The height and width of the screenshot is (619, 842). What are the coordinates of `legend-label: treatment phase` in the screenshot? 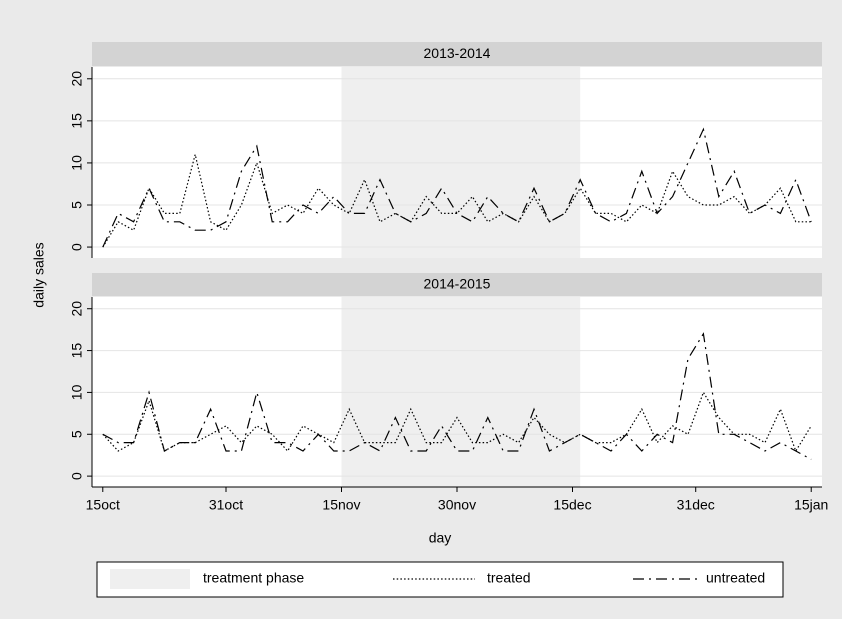 It's located at (253, 578).